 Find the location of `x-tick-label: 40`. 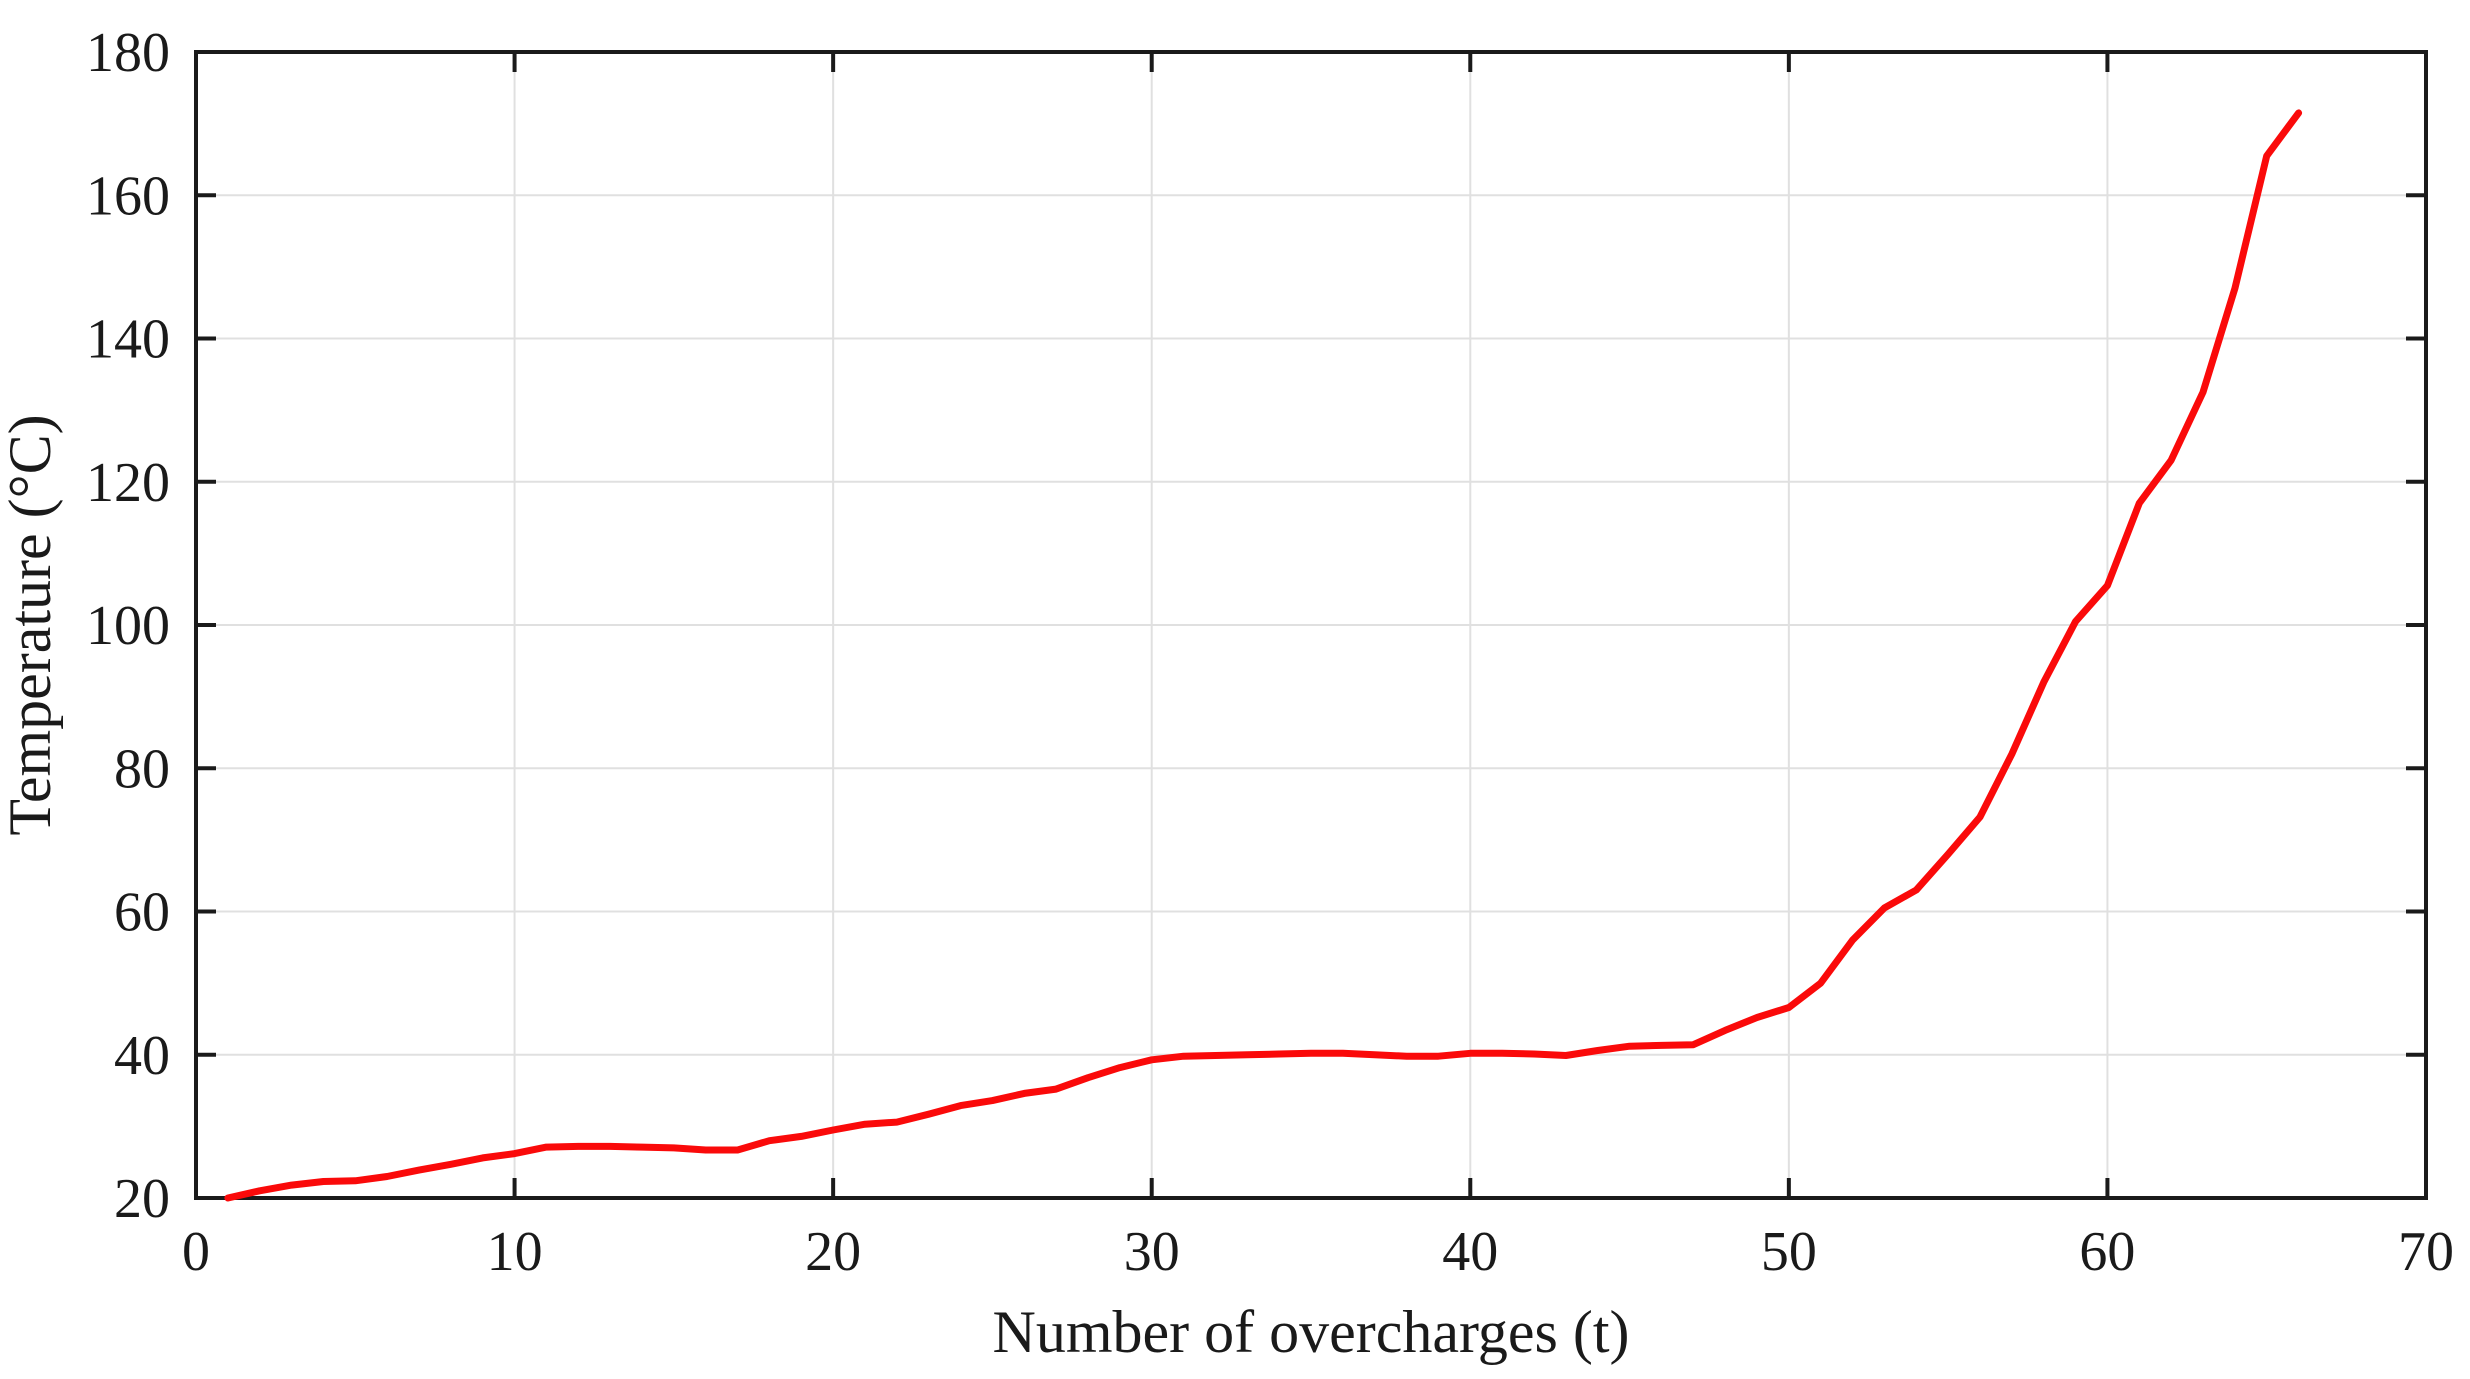

x-tick-label: 40 is located at coordinates (1470, 1252).